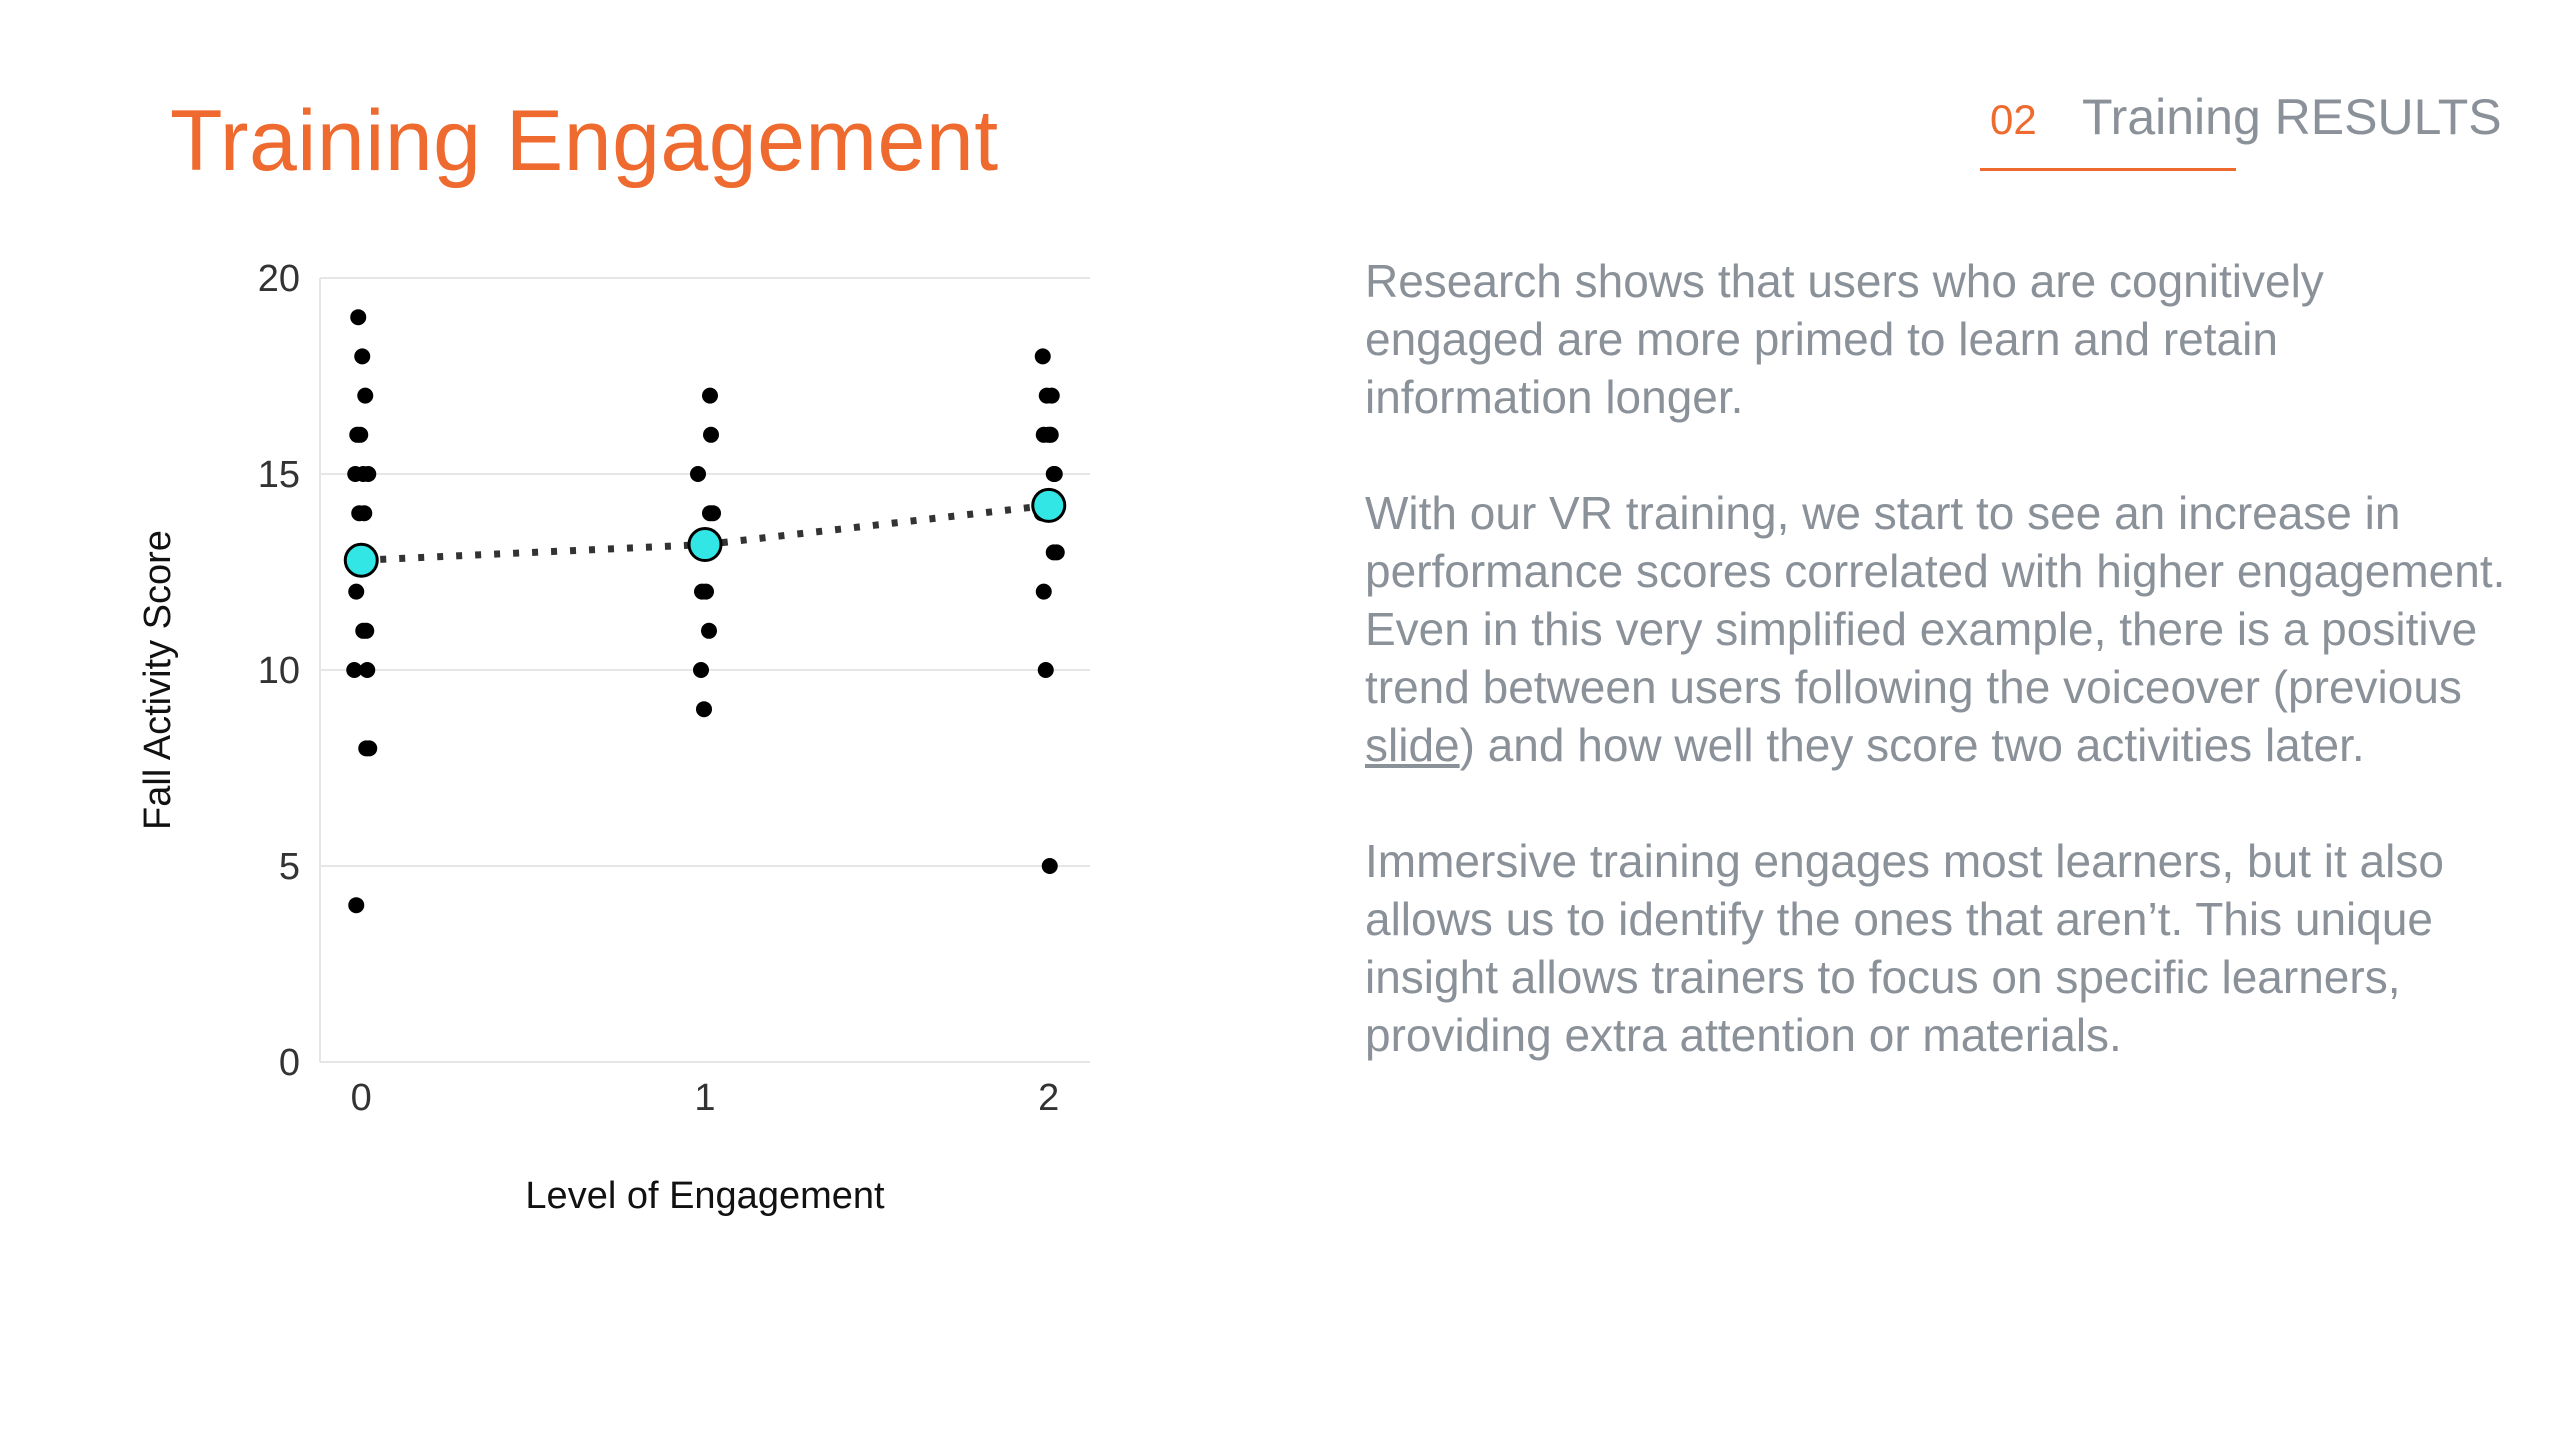  Describe the element at coordinates (361, 1098) in the screenshot. I see `x-tick-label-0: 0` at that location.